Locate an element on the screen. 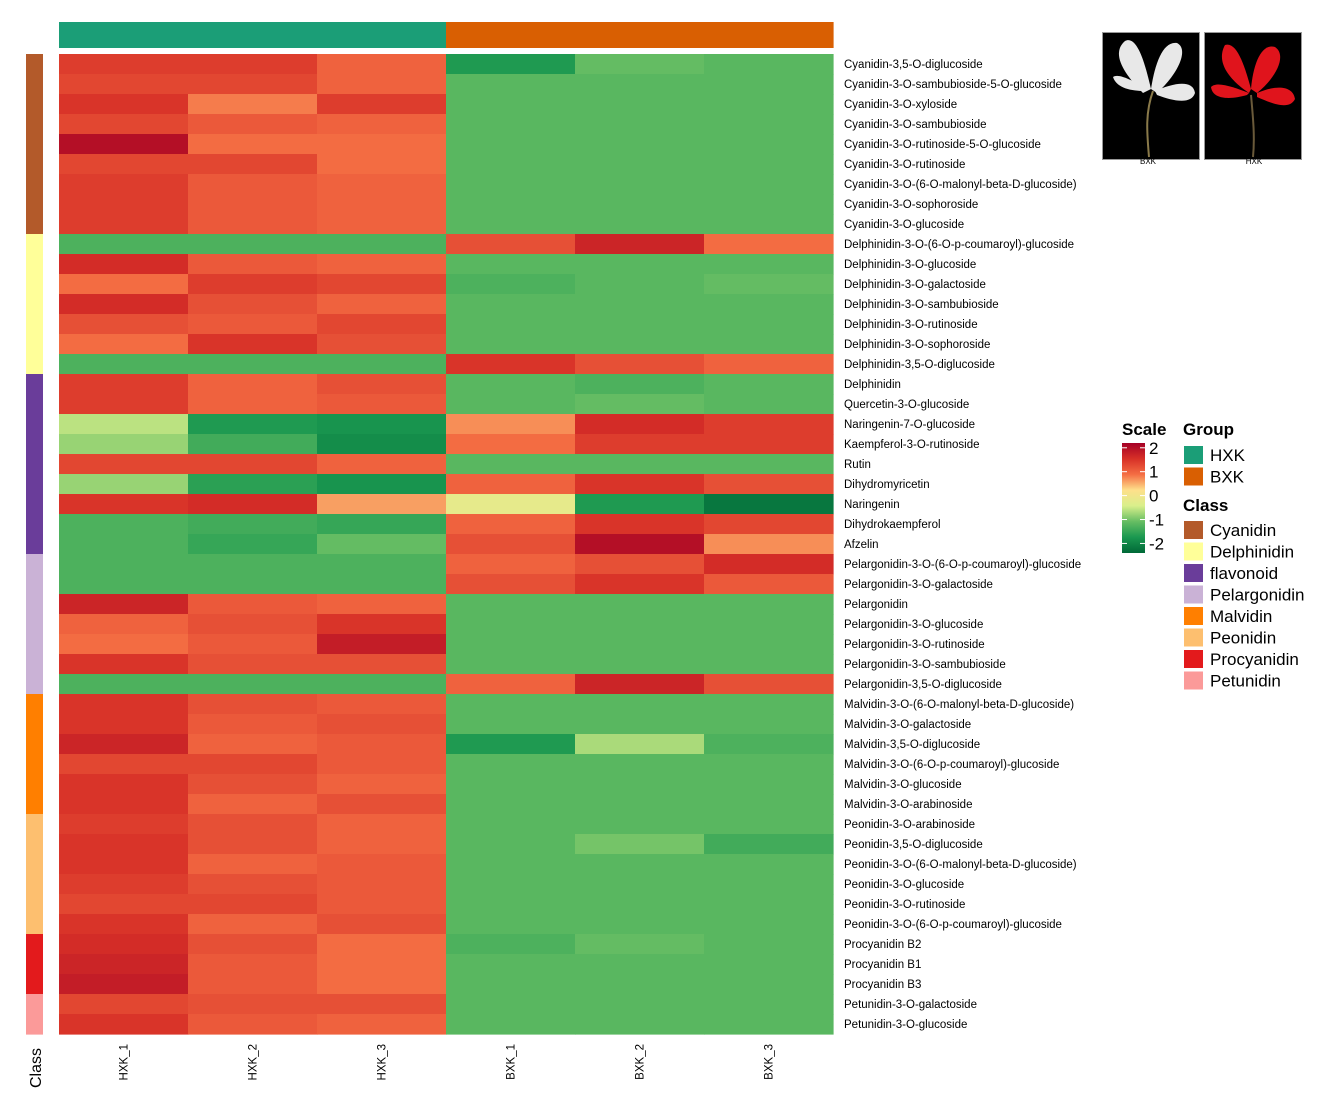 The height and width of the screenshot is (1112, 1328). group-legend-label: BXK is located at coordinates (1227, 477).